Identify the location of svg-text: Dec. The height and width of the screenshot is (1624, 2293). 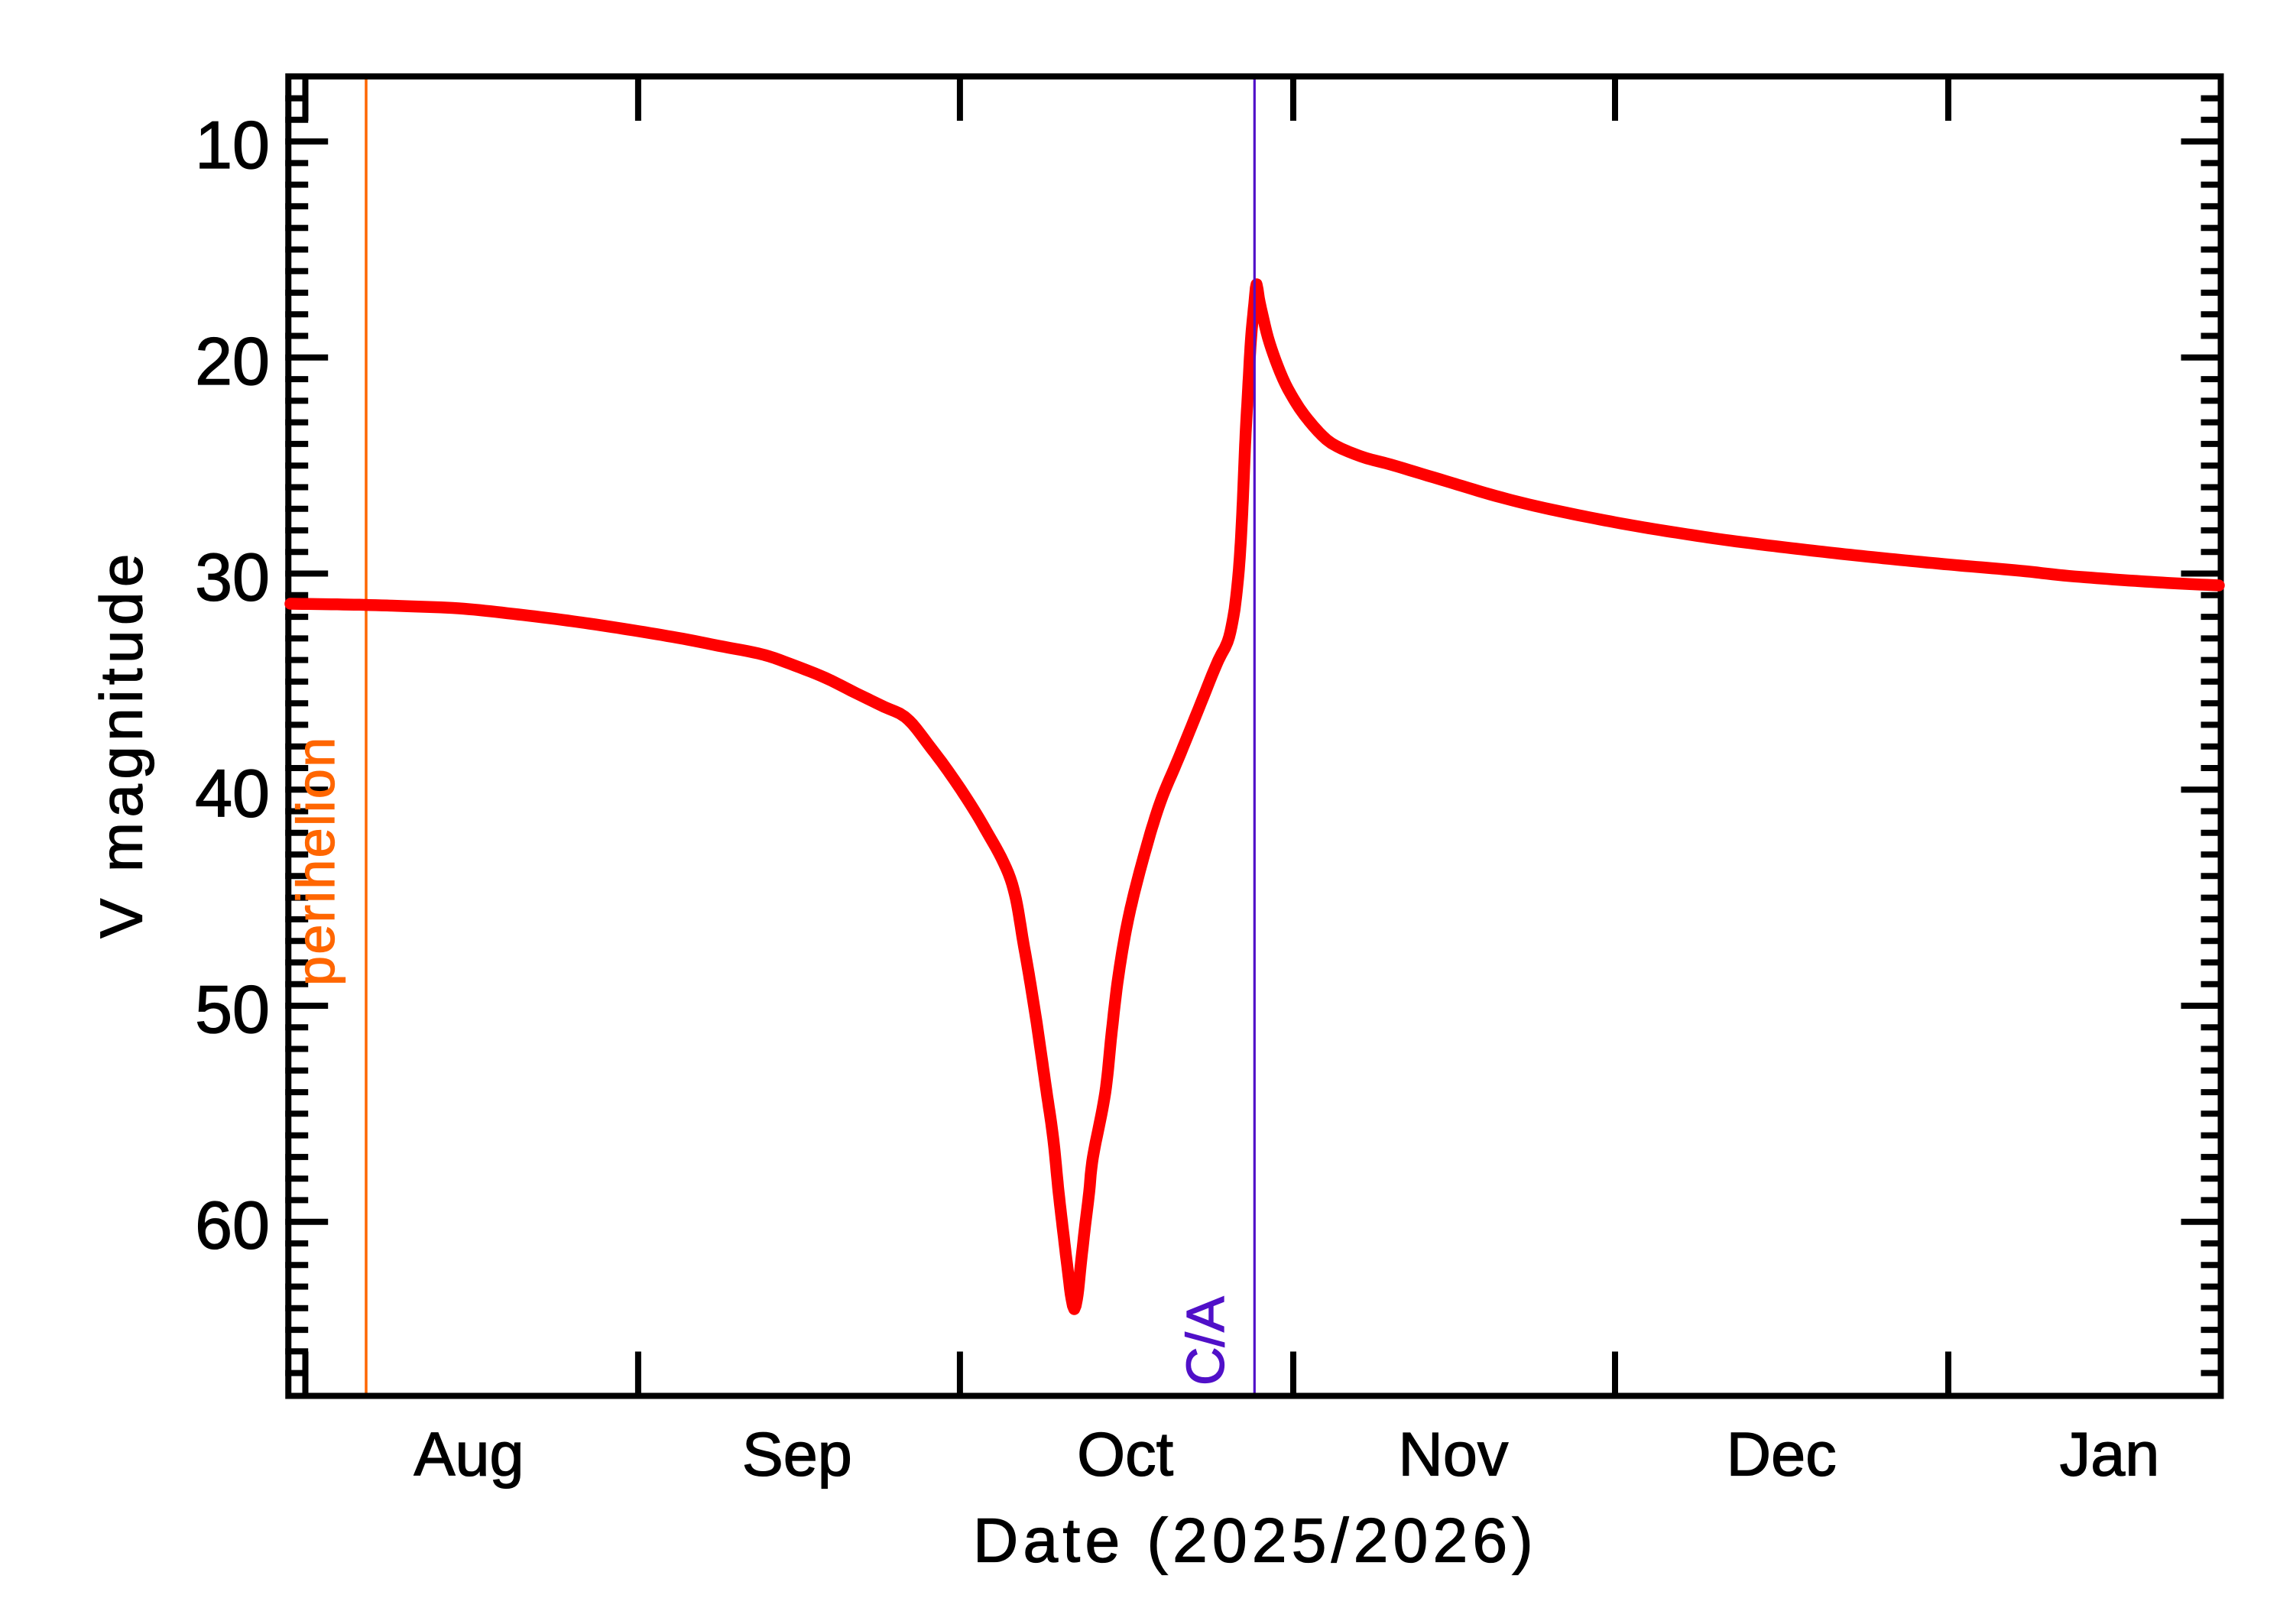
(1782, 1454).